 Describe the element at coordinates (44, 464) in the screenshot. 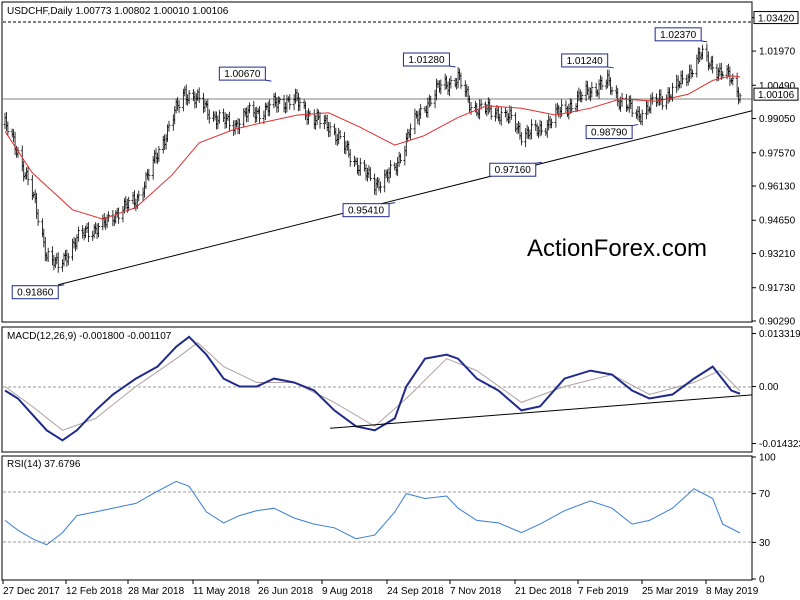

I see `rsi-panel-title: RSI(14) 37.6796` at that location.